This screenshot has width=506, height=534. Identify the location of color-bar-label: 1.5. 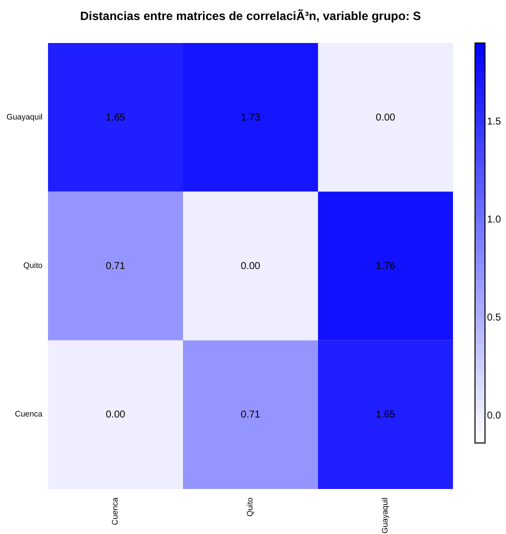
(494, 122).